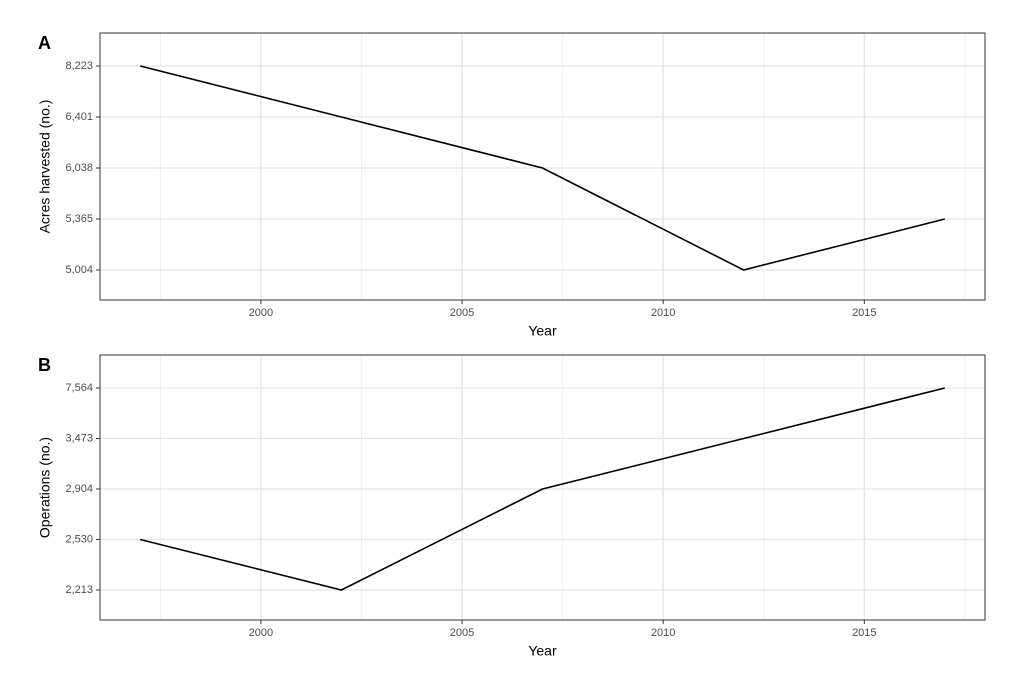  I want to click on y-tick-label: 8,223, so click(79, 66).